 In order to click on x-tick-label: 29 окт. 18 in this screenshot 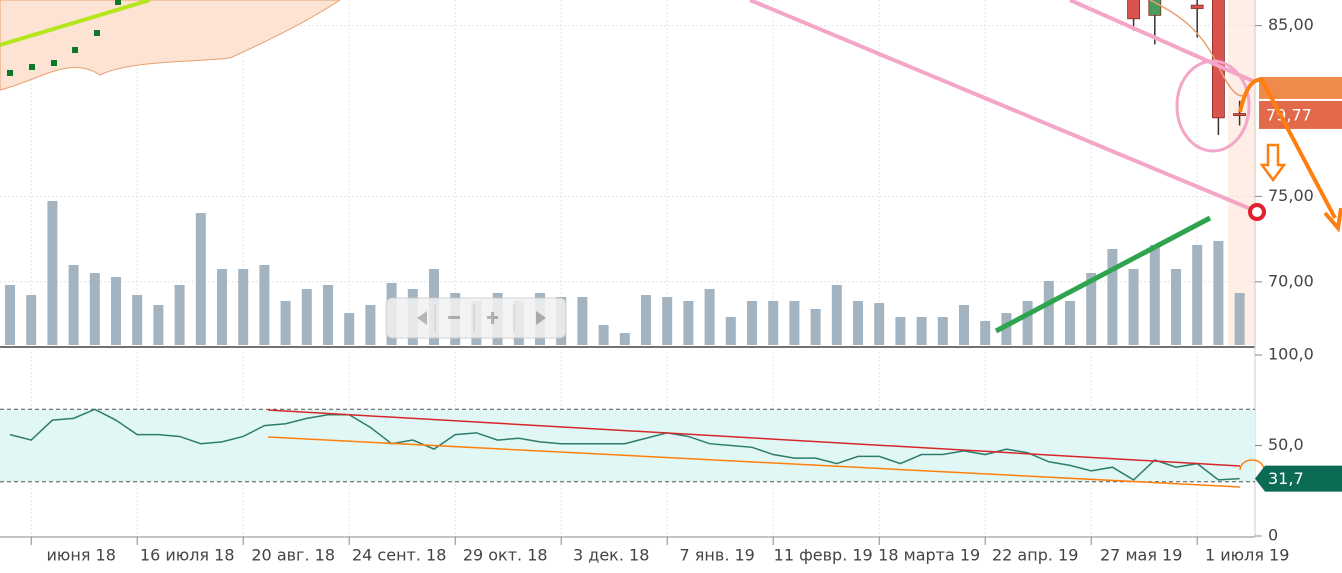, I will do `click(505, 555)`.